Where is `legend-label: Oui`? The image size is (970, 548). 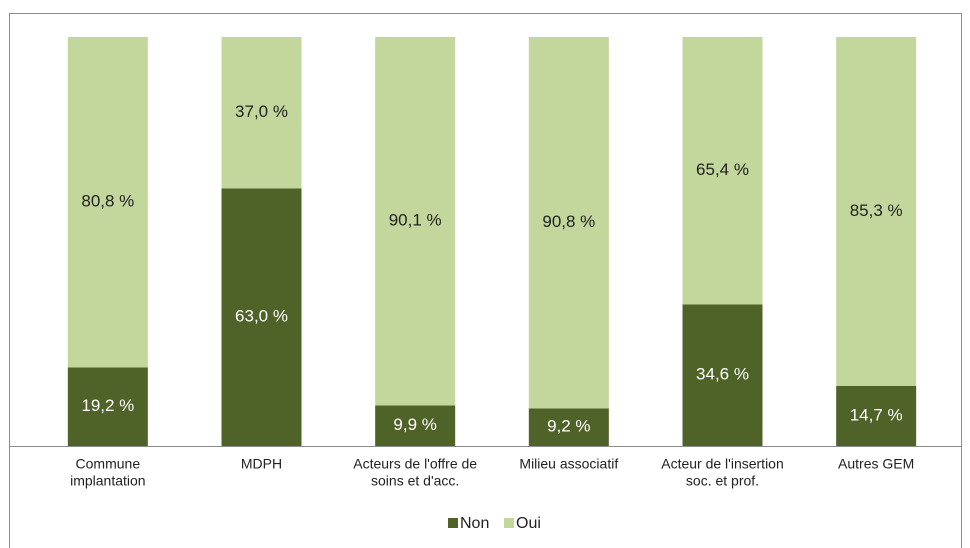 legend-label: Oui is located at coordinates (528, 523).